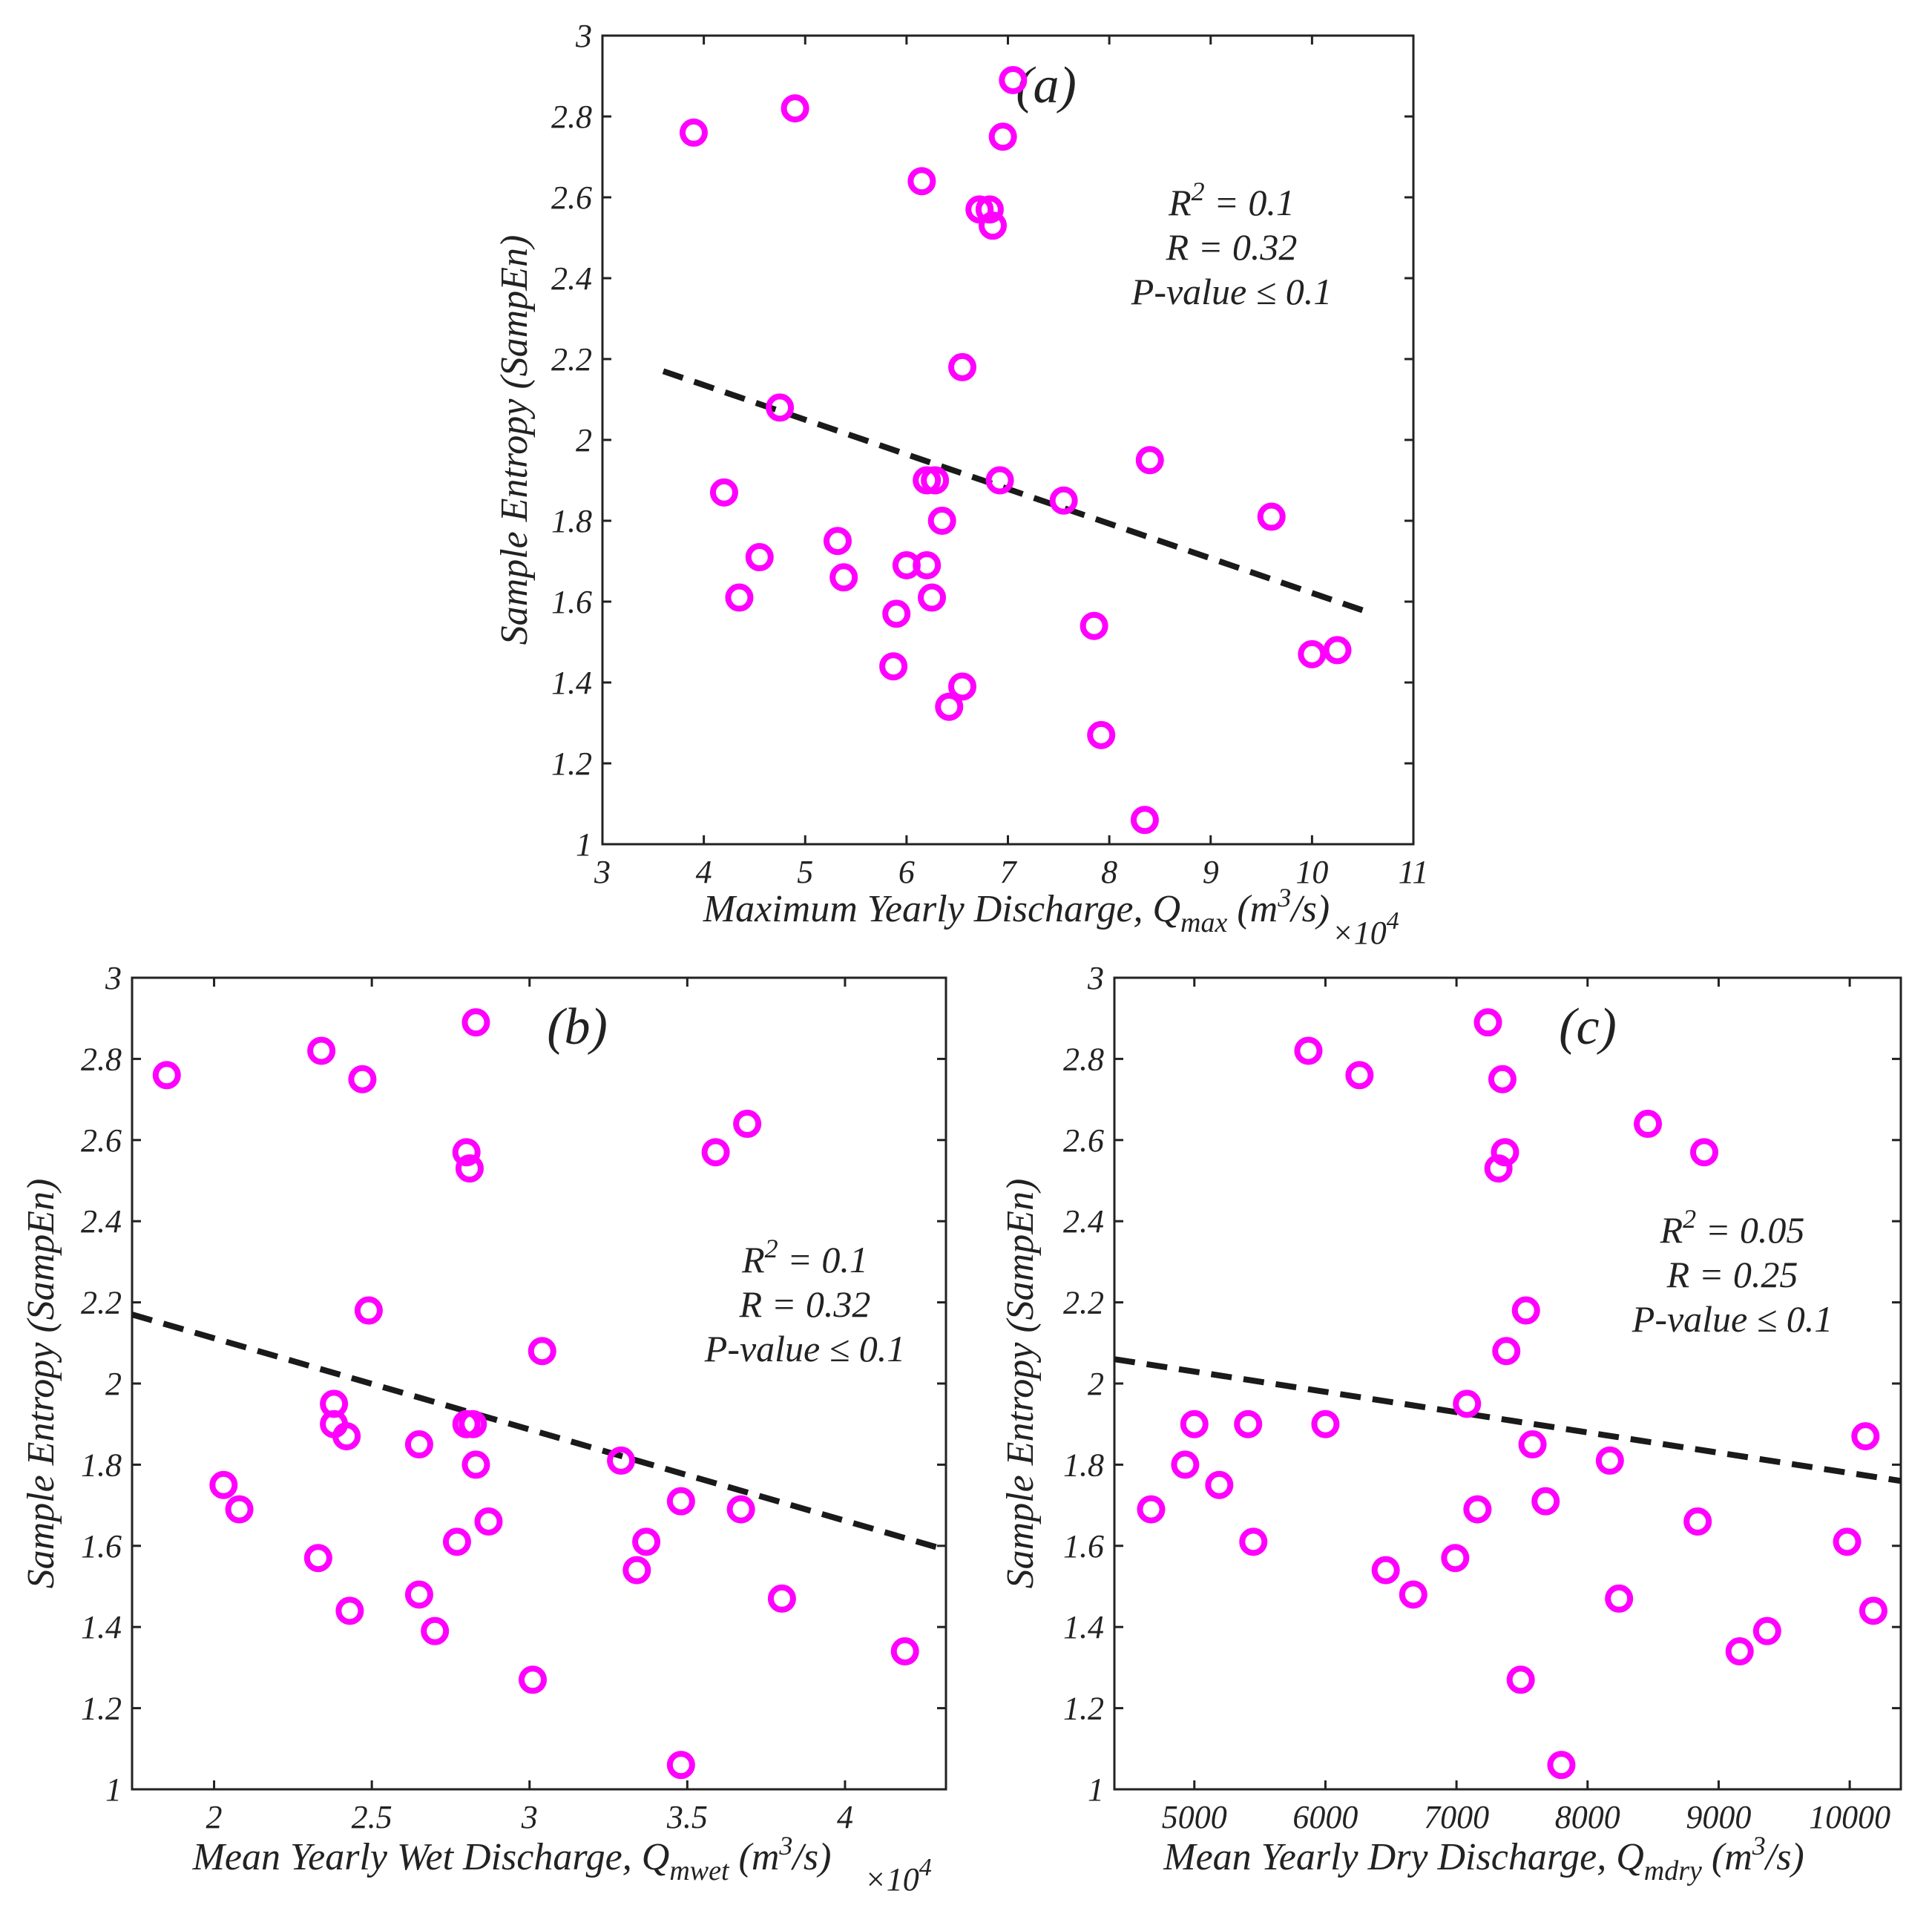 The height and width of the screenshot is (1908, 1932). What do you see at coordinates (1587, 1817) in the screenshot?
I see `x-tick-label: 8000` at bounding box center [1587, 1817].